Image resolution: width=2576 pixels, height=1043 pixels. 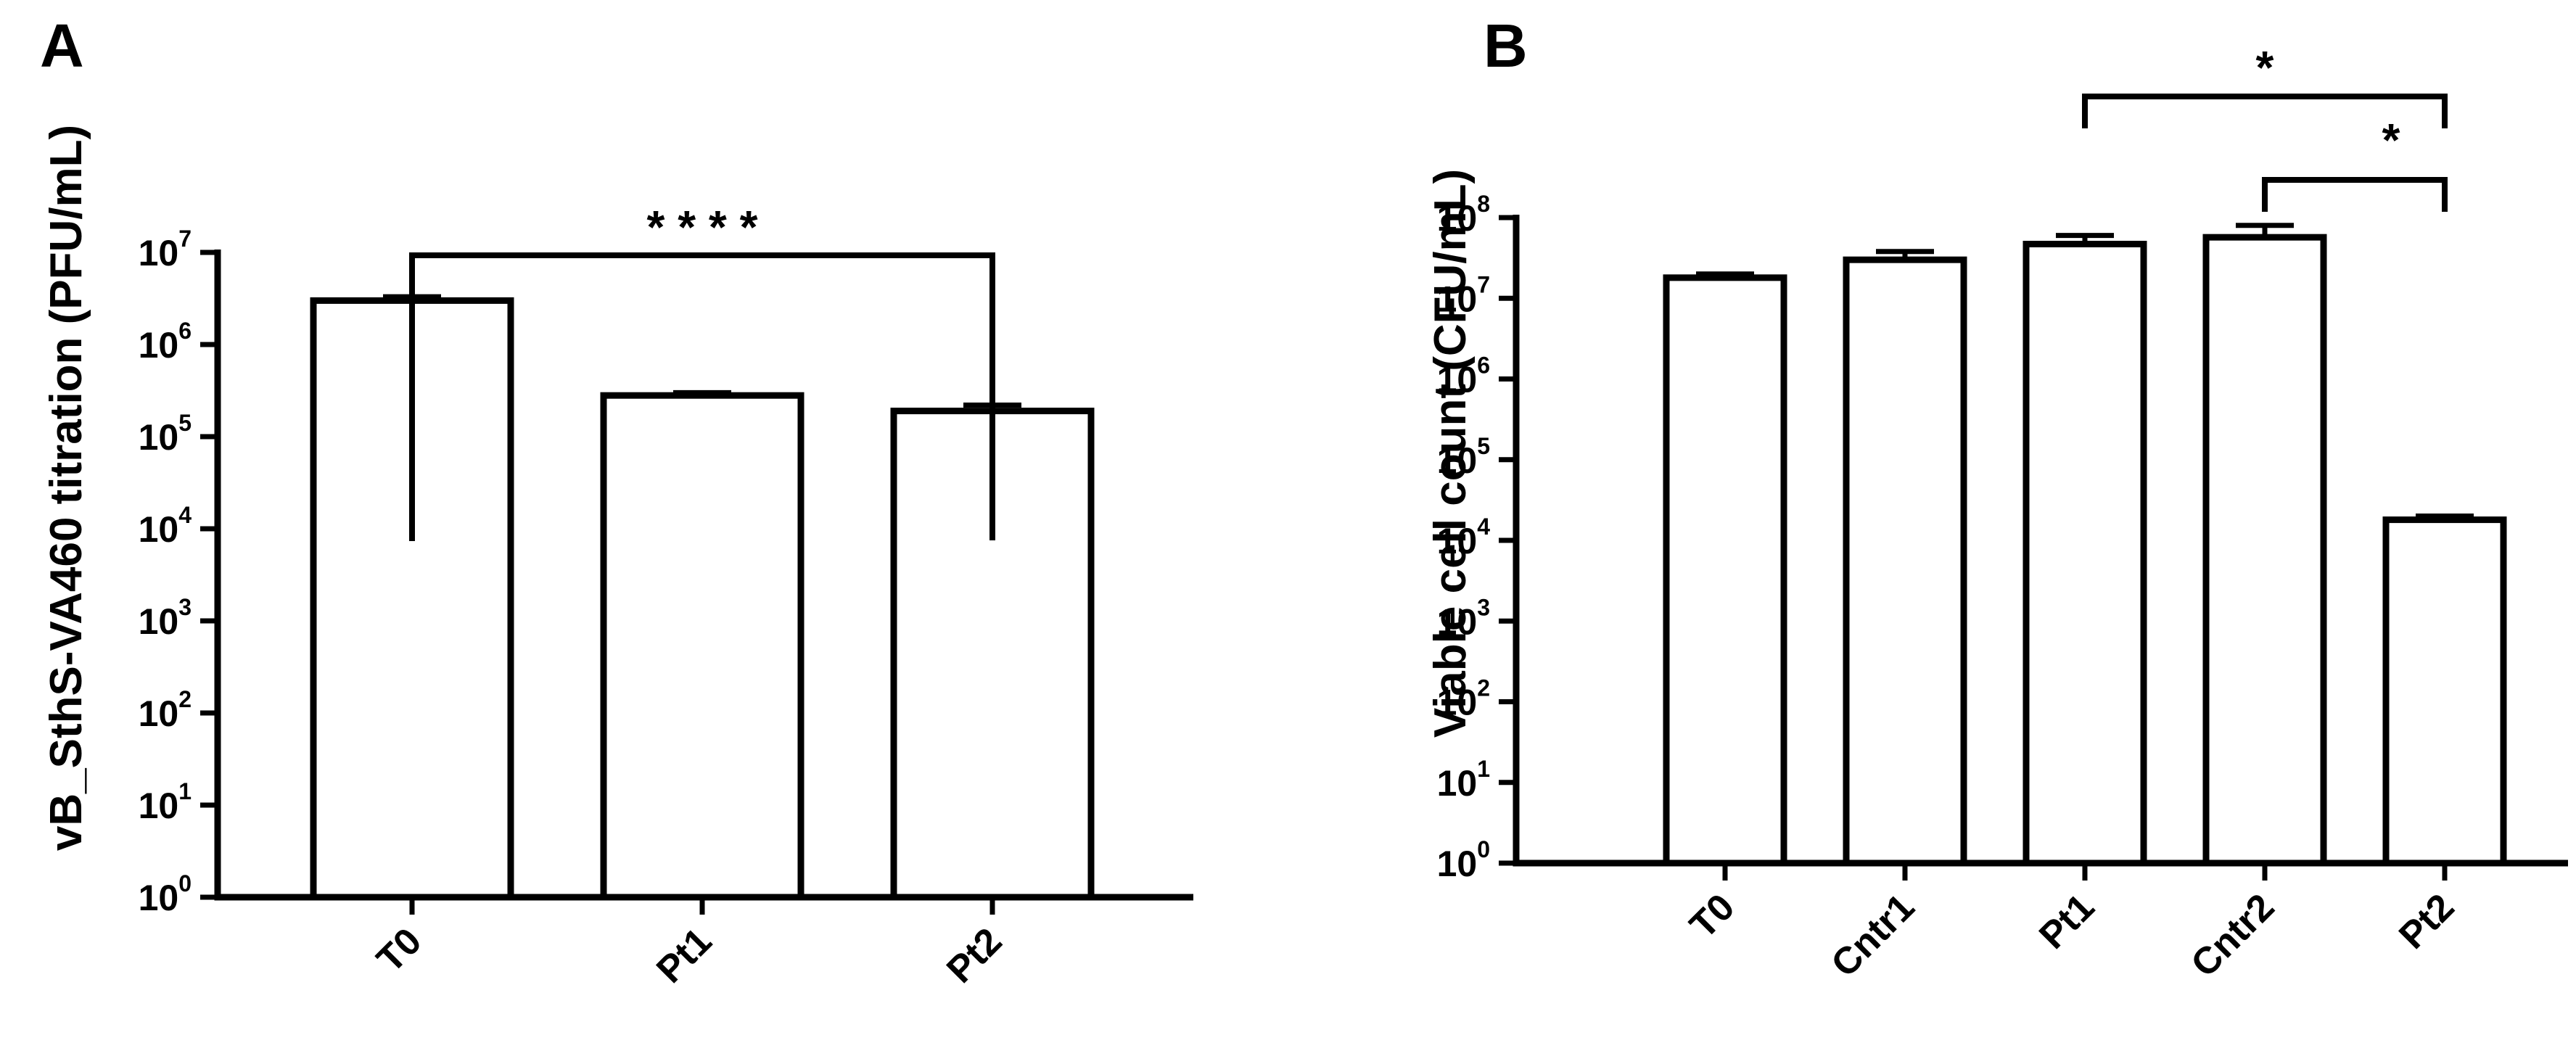 I want to click on x-tick-label-cntr1: Cntr1, so click(x=1872, y=935).